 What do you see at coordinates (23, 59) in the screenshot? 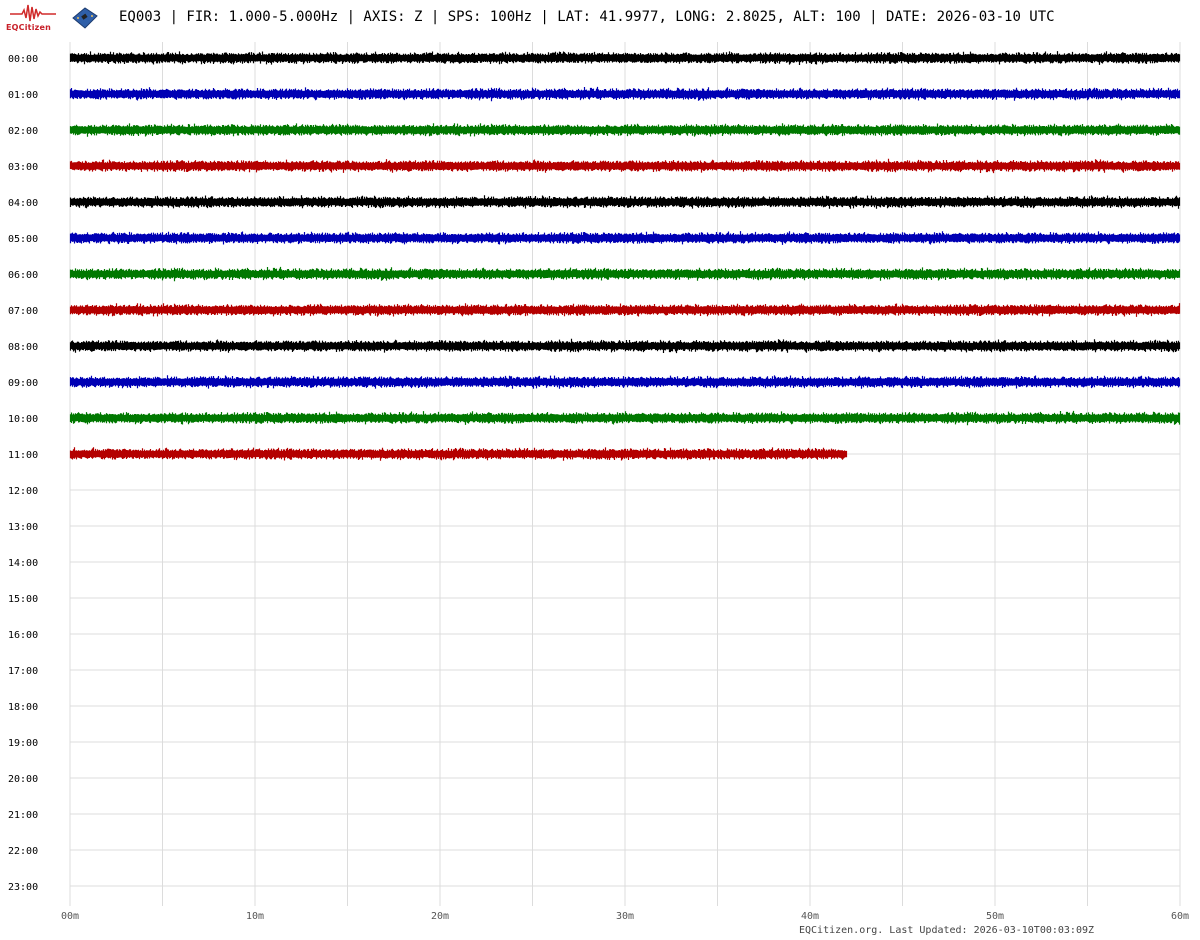
I see `row-label: 00:00` at bounding box center [23, 59].